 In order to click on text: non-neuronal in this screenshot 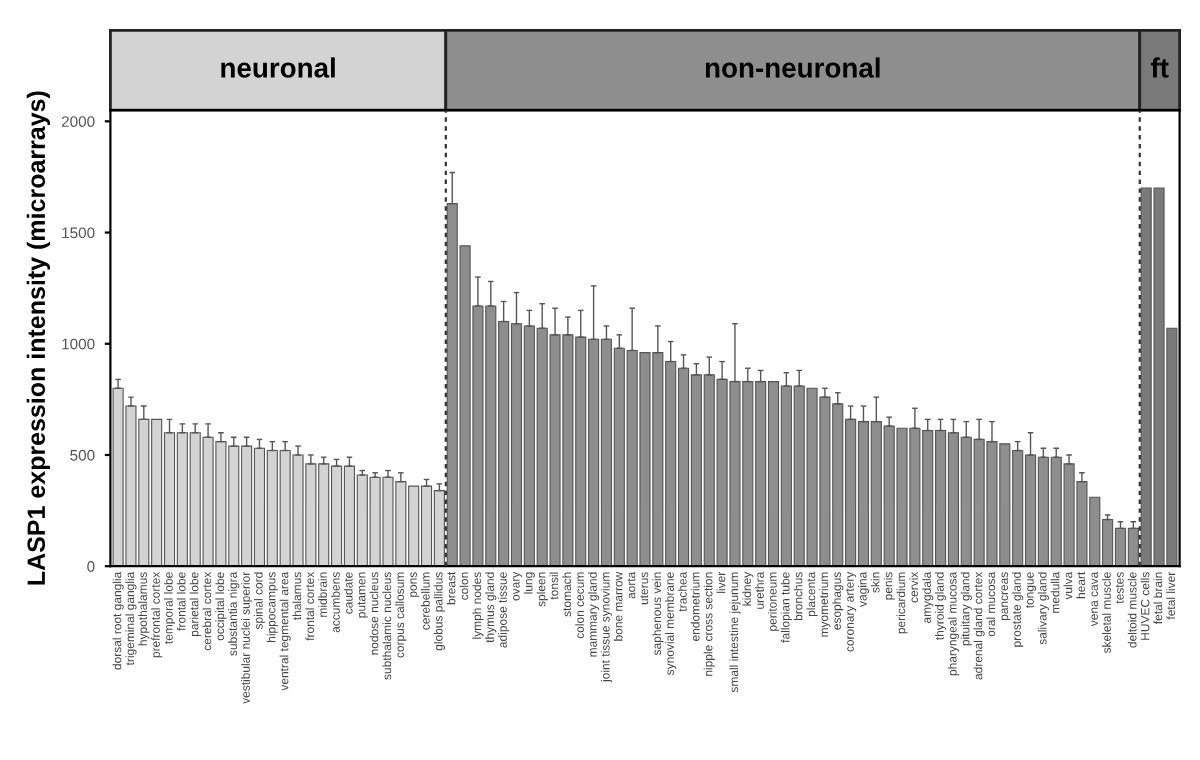, I will do `click(792, 67)`.